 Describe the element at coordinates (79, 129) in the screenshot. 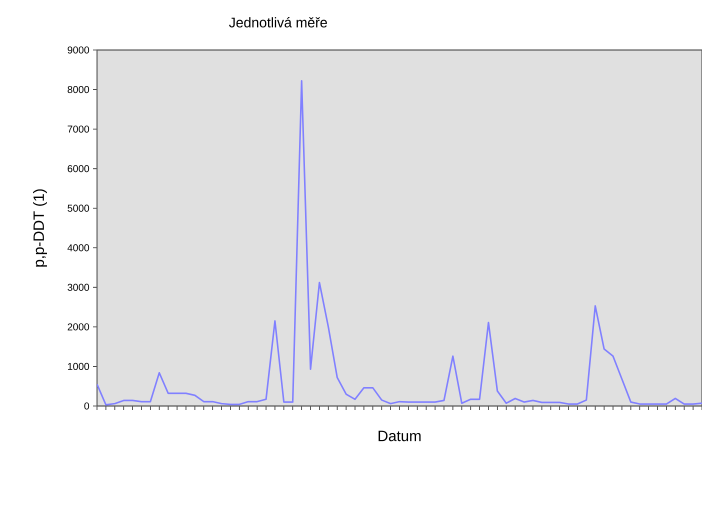

I see `y-tick-label: 7000` at that location.